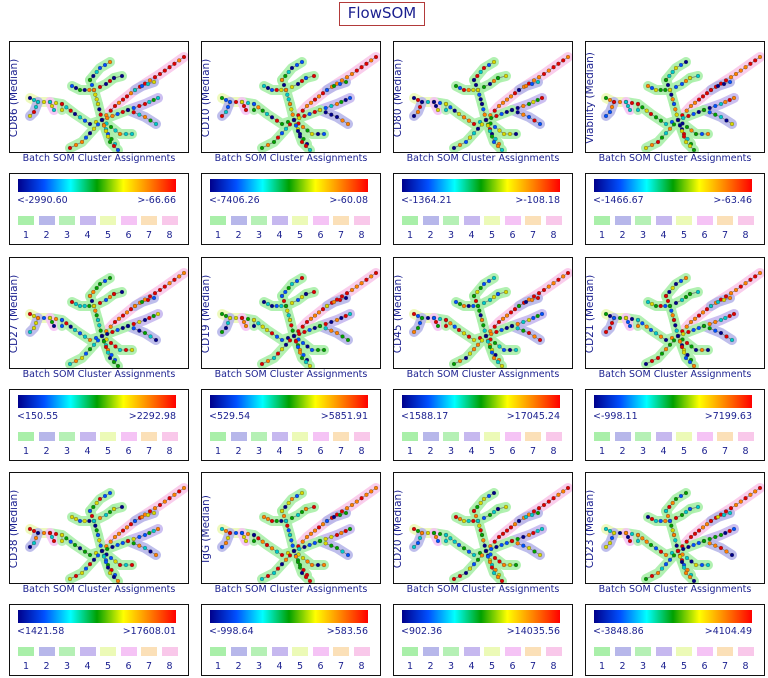  What do you see at coordinates (238, 451) in the screenshot?
I see `cluster-label: 2` at bounding box center [238, 451].